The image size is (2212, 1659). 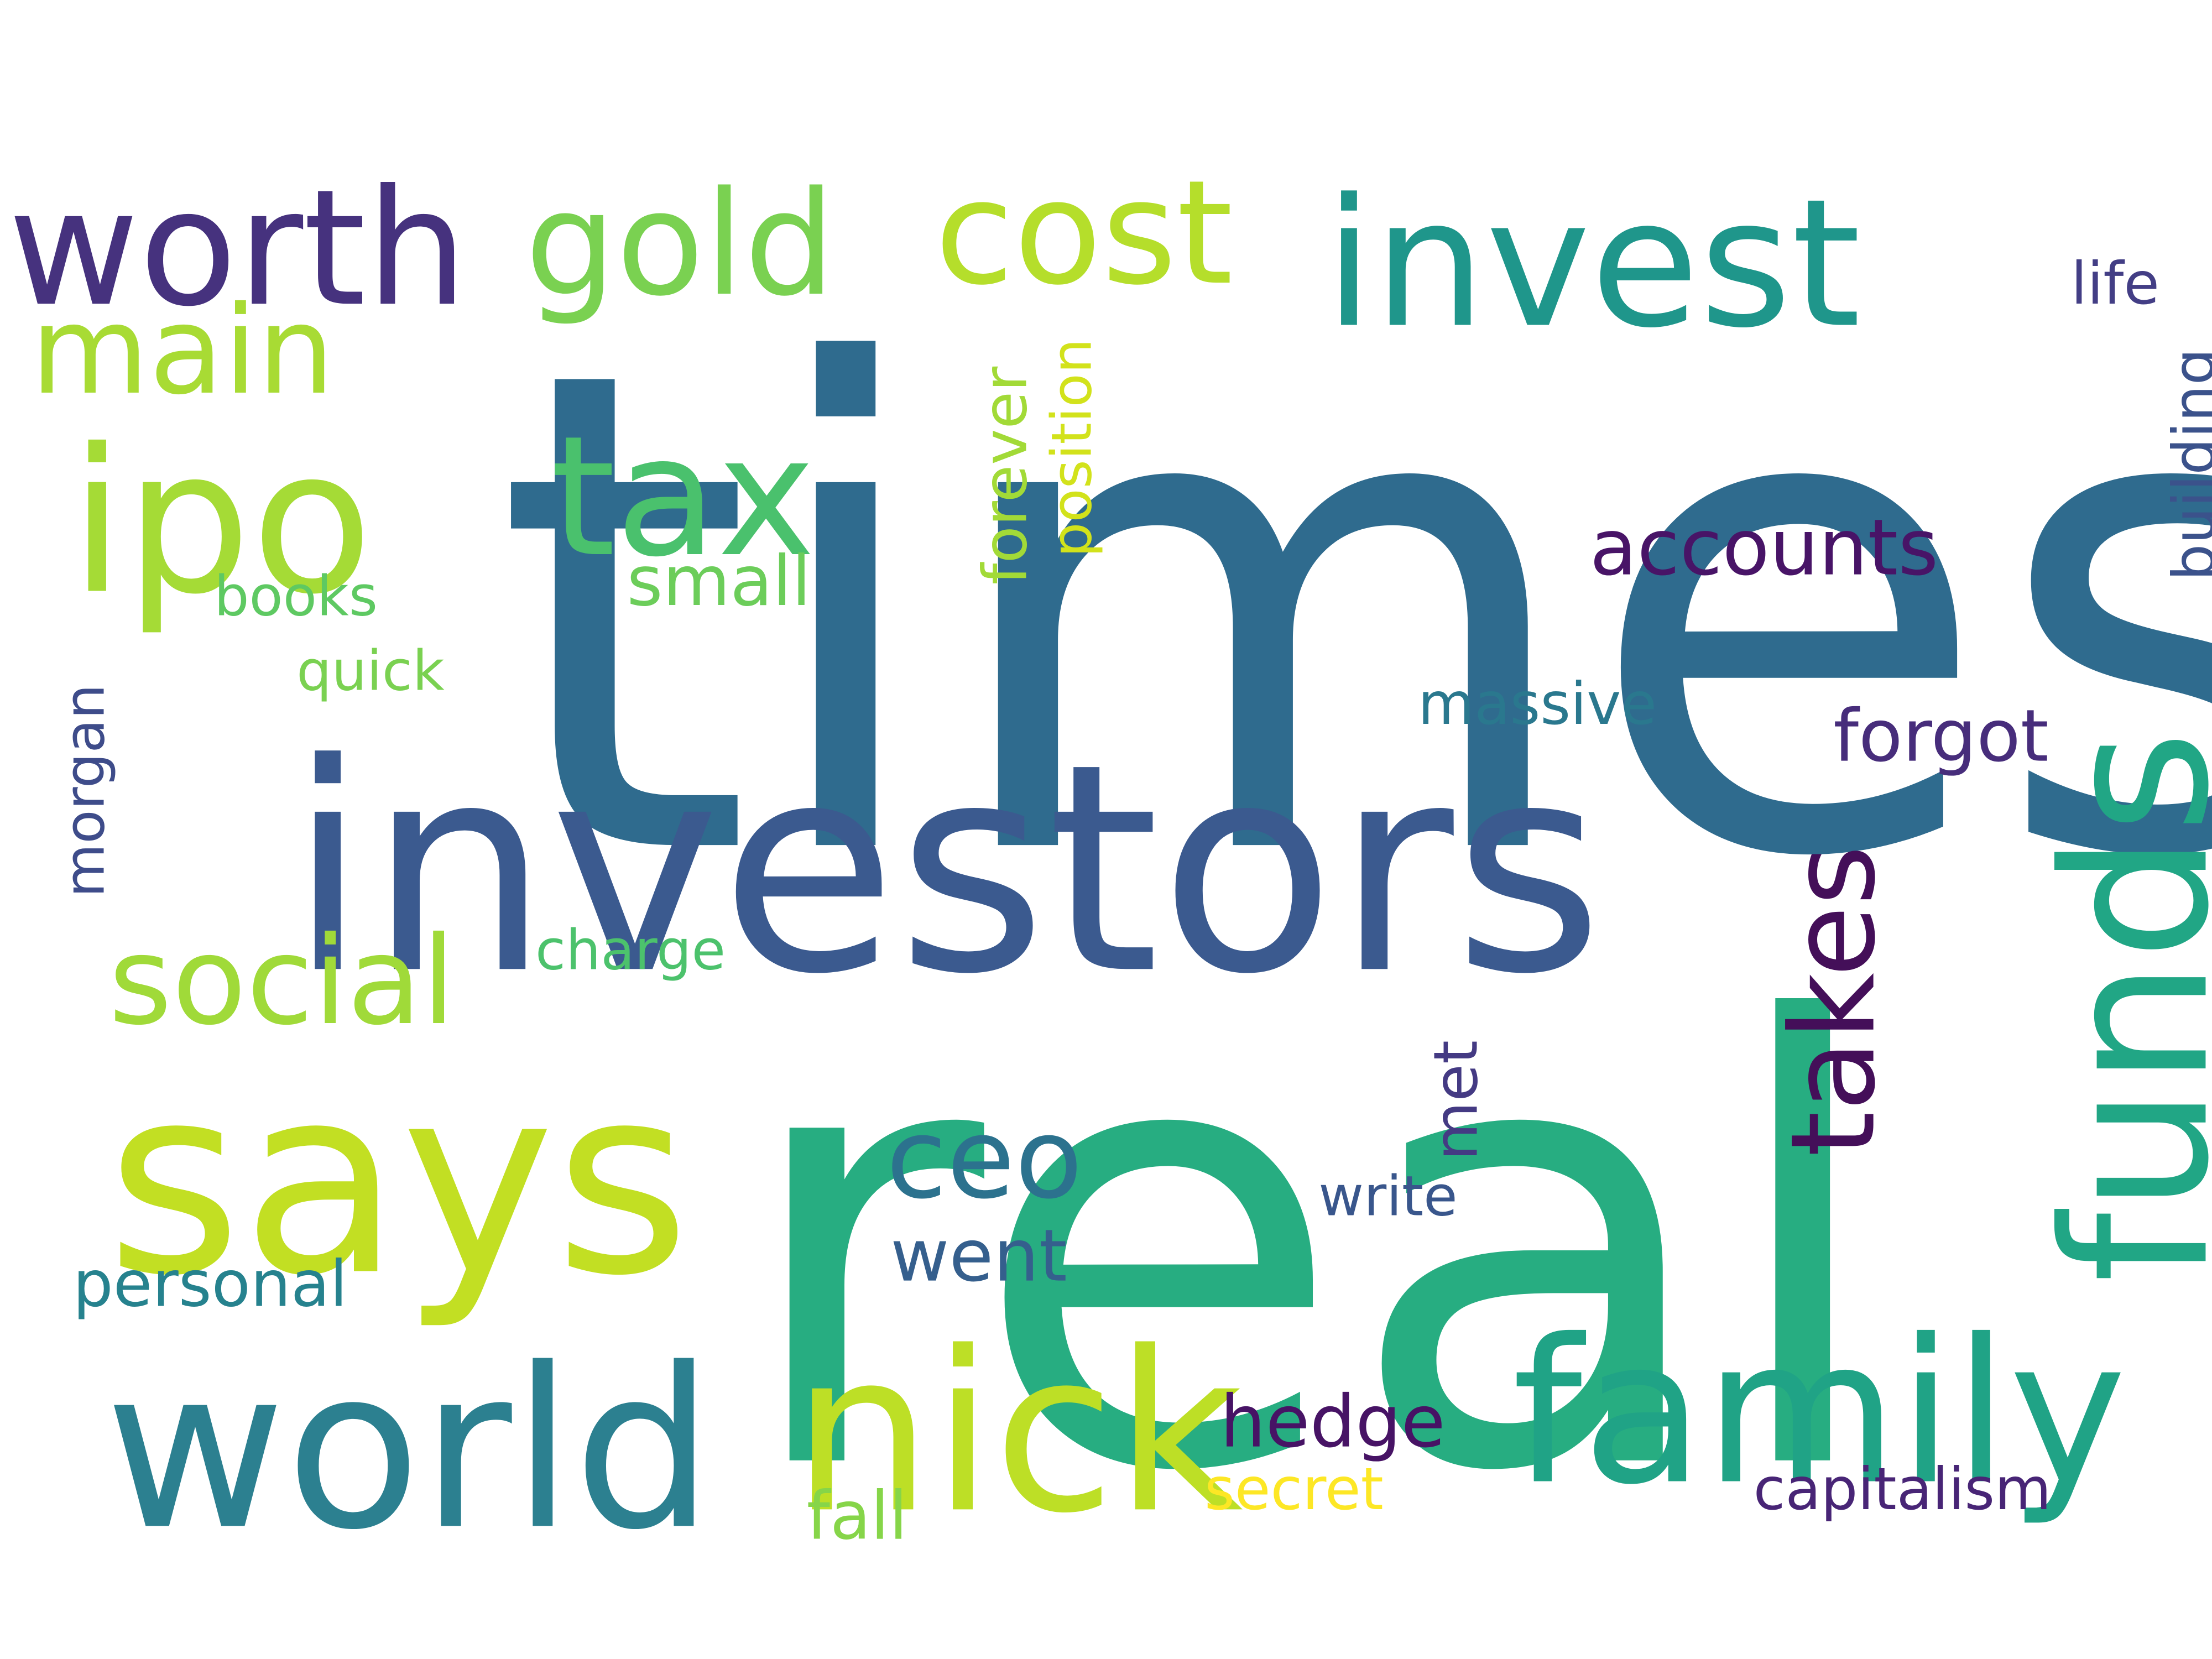 I want to click on word-takes: takes, so click(x=1833, y=1001).